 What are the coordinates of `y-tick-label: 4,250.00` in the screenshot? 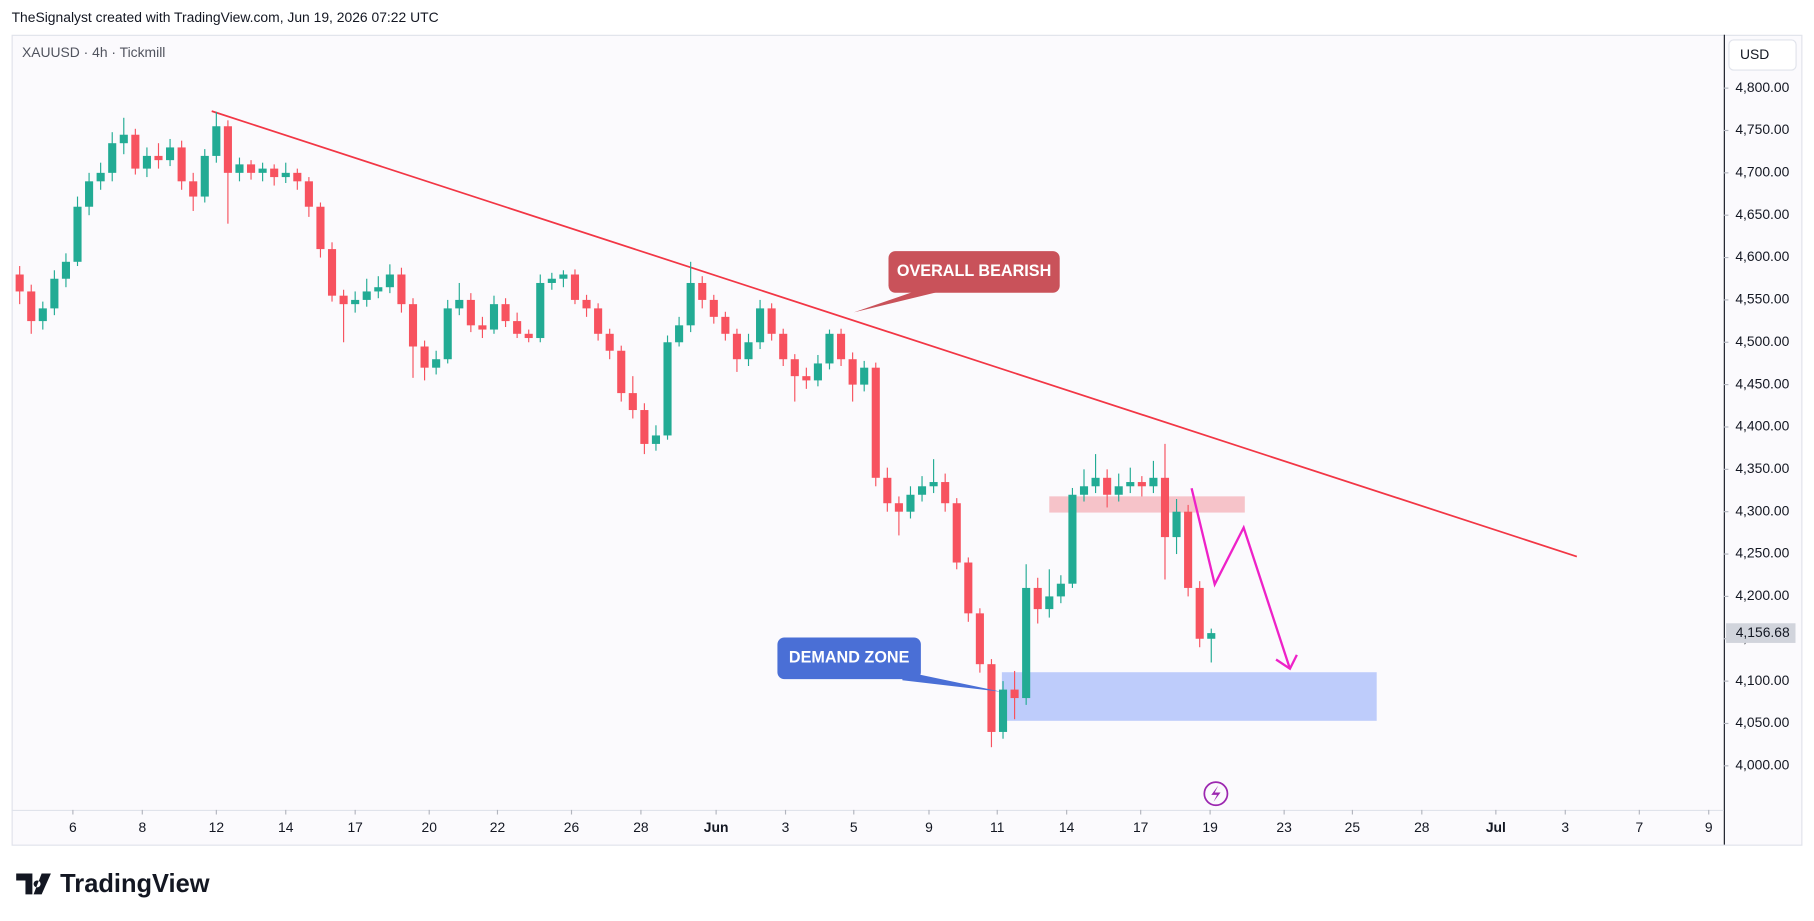 It's located at (1762, 553).